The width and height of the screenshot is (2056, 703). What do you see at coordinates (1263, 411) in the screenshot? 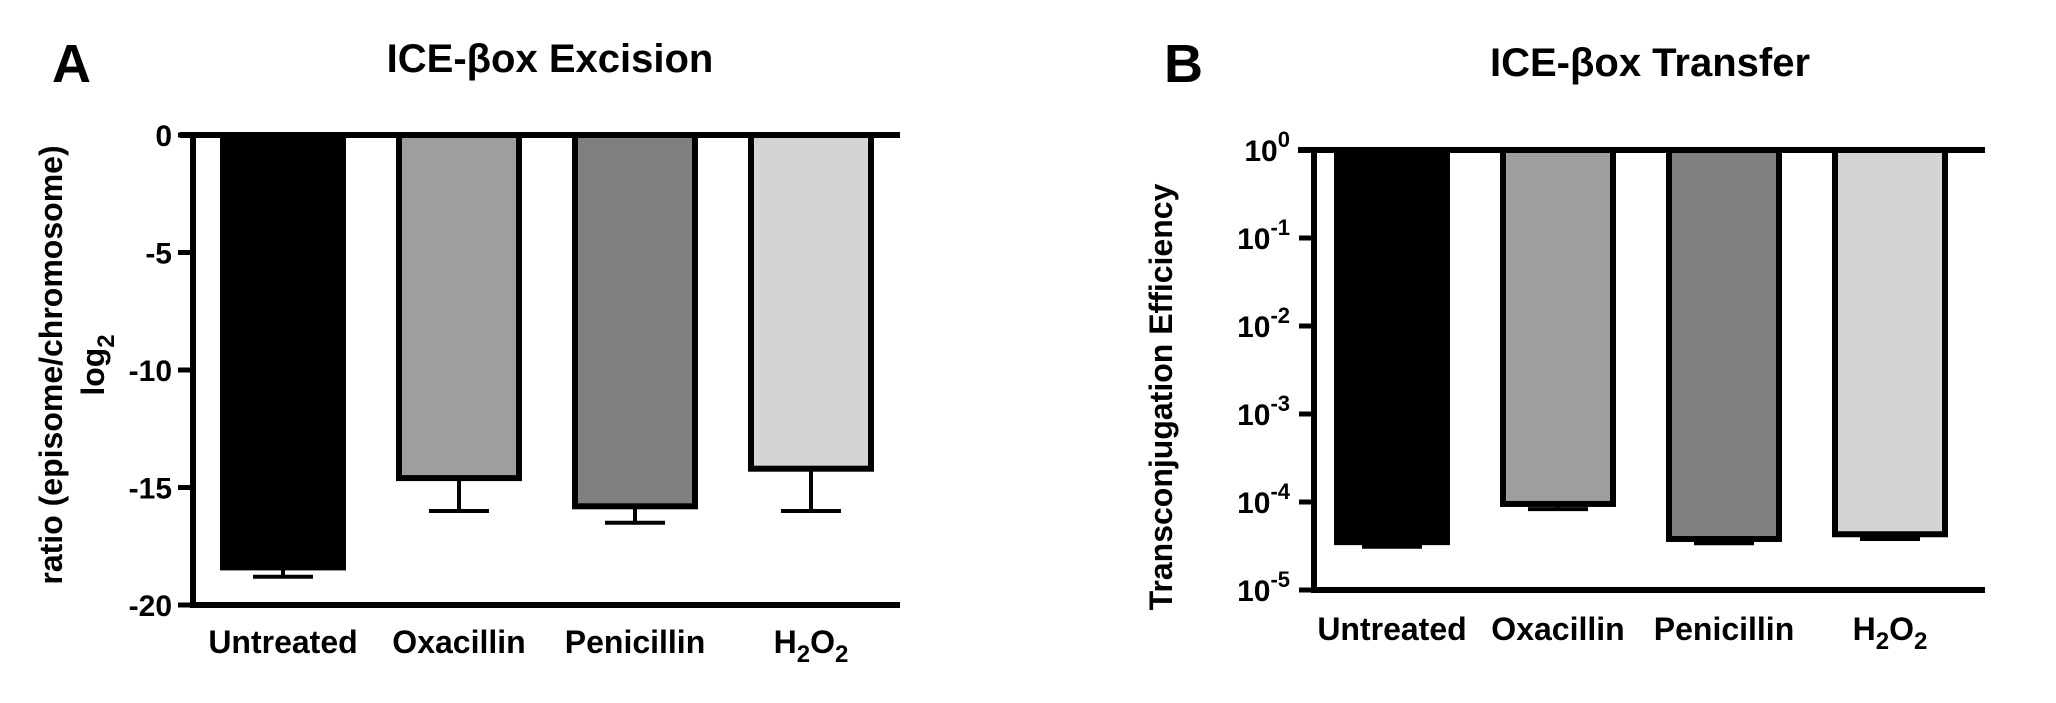
I see `panel-b-ytick-label: 10⁻³` at bounding box center [1263, 411].